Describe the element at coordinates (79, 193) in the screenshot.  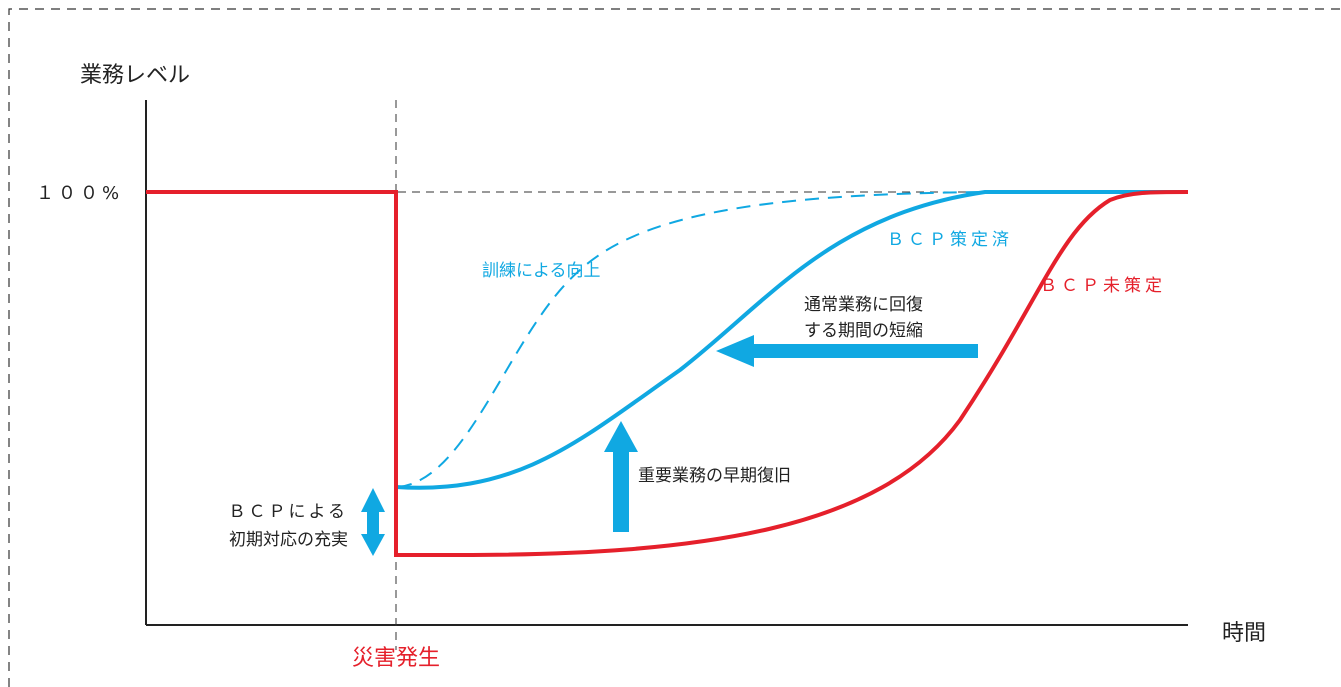
I see `level-100-label: １００%` at that location.